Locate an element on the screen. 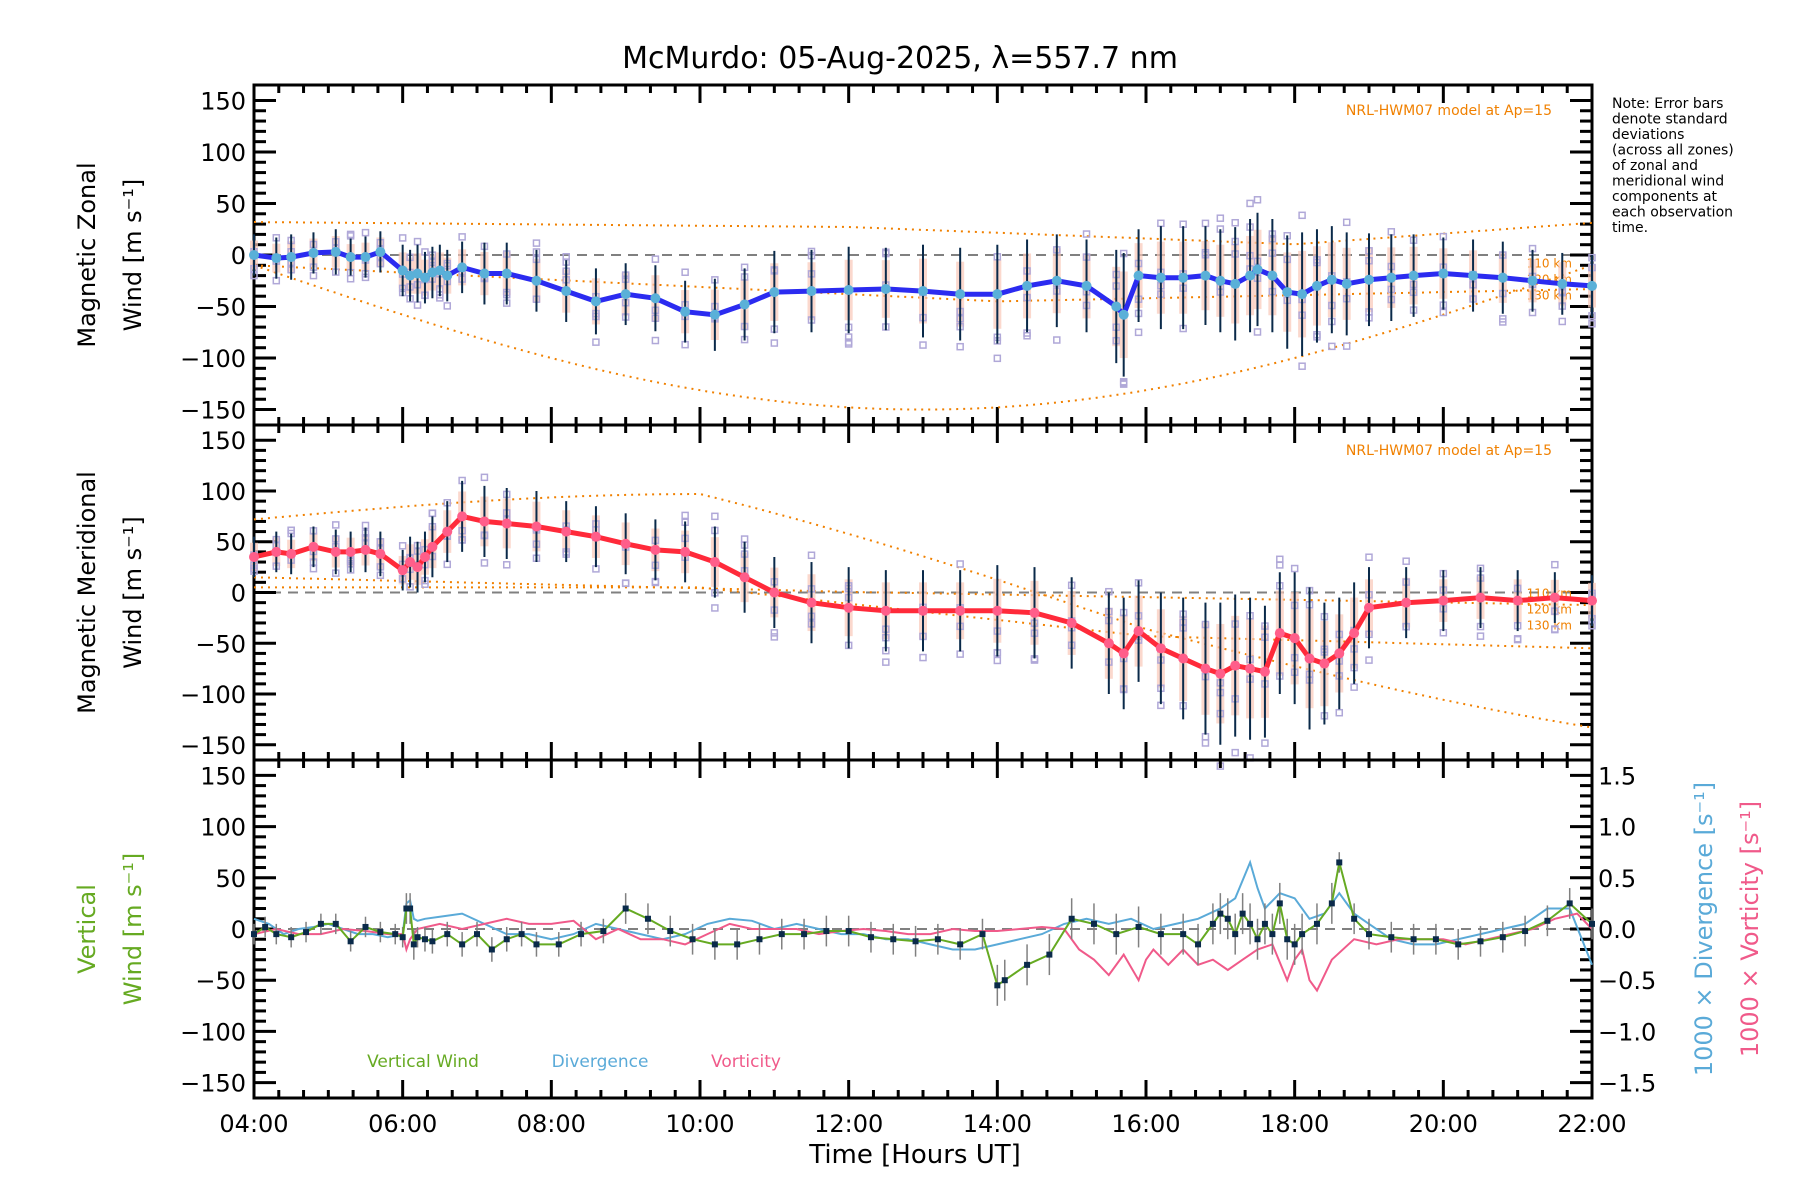  y-tick-label: −150 is located at coordinates (213, 411).